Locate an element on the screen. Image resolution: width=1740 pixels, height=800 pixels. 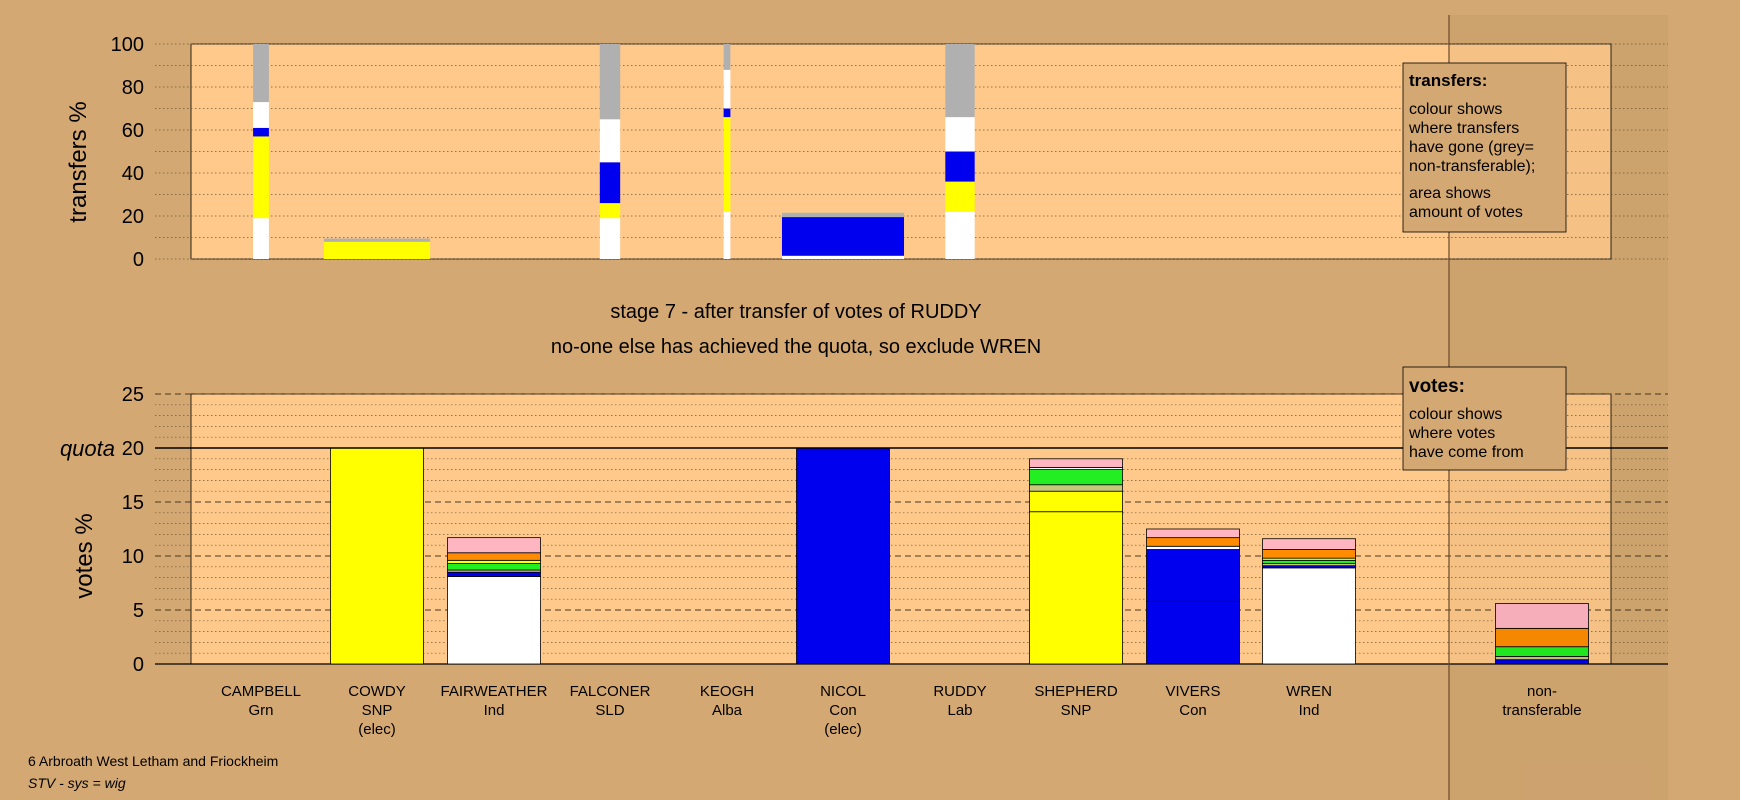
votes-y-tick-label: 10 is located at coordinates (133, 557).